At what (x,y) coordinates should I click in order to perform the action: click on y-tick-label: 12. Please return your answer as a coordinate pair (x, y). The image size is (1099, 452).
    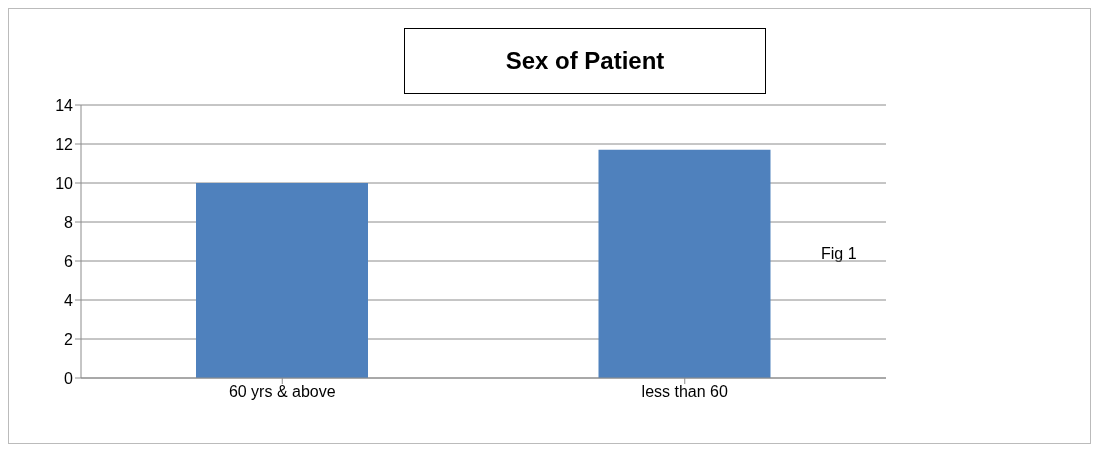
    Looking at the image, I should click on (64, 144).